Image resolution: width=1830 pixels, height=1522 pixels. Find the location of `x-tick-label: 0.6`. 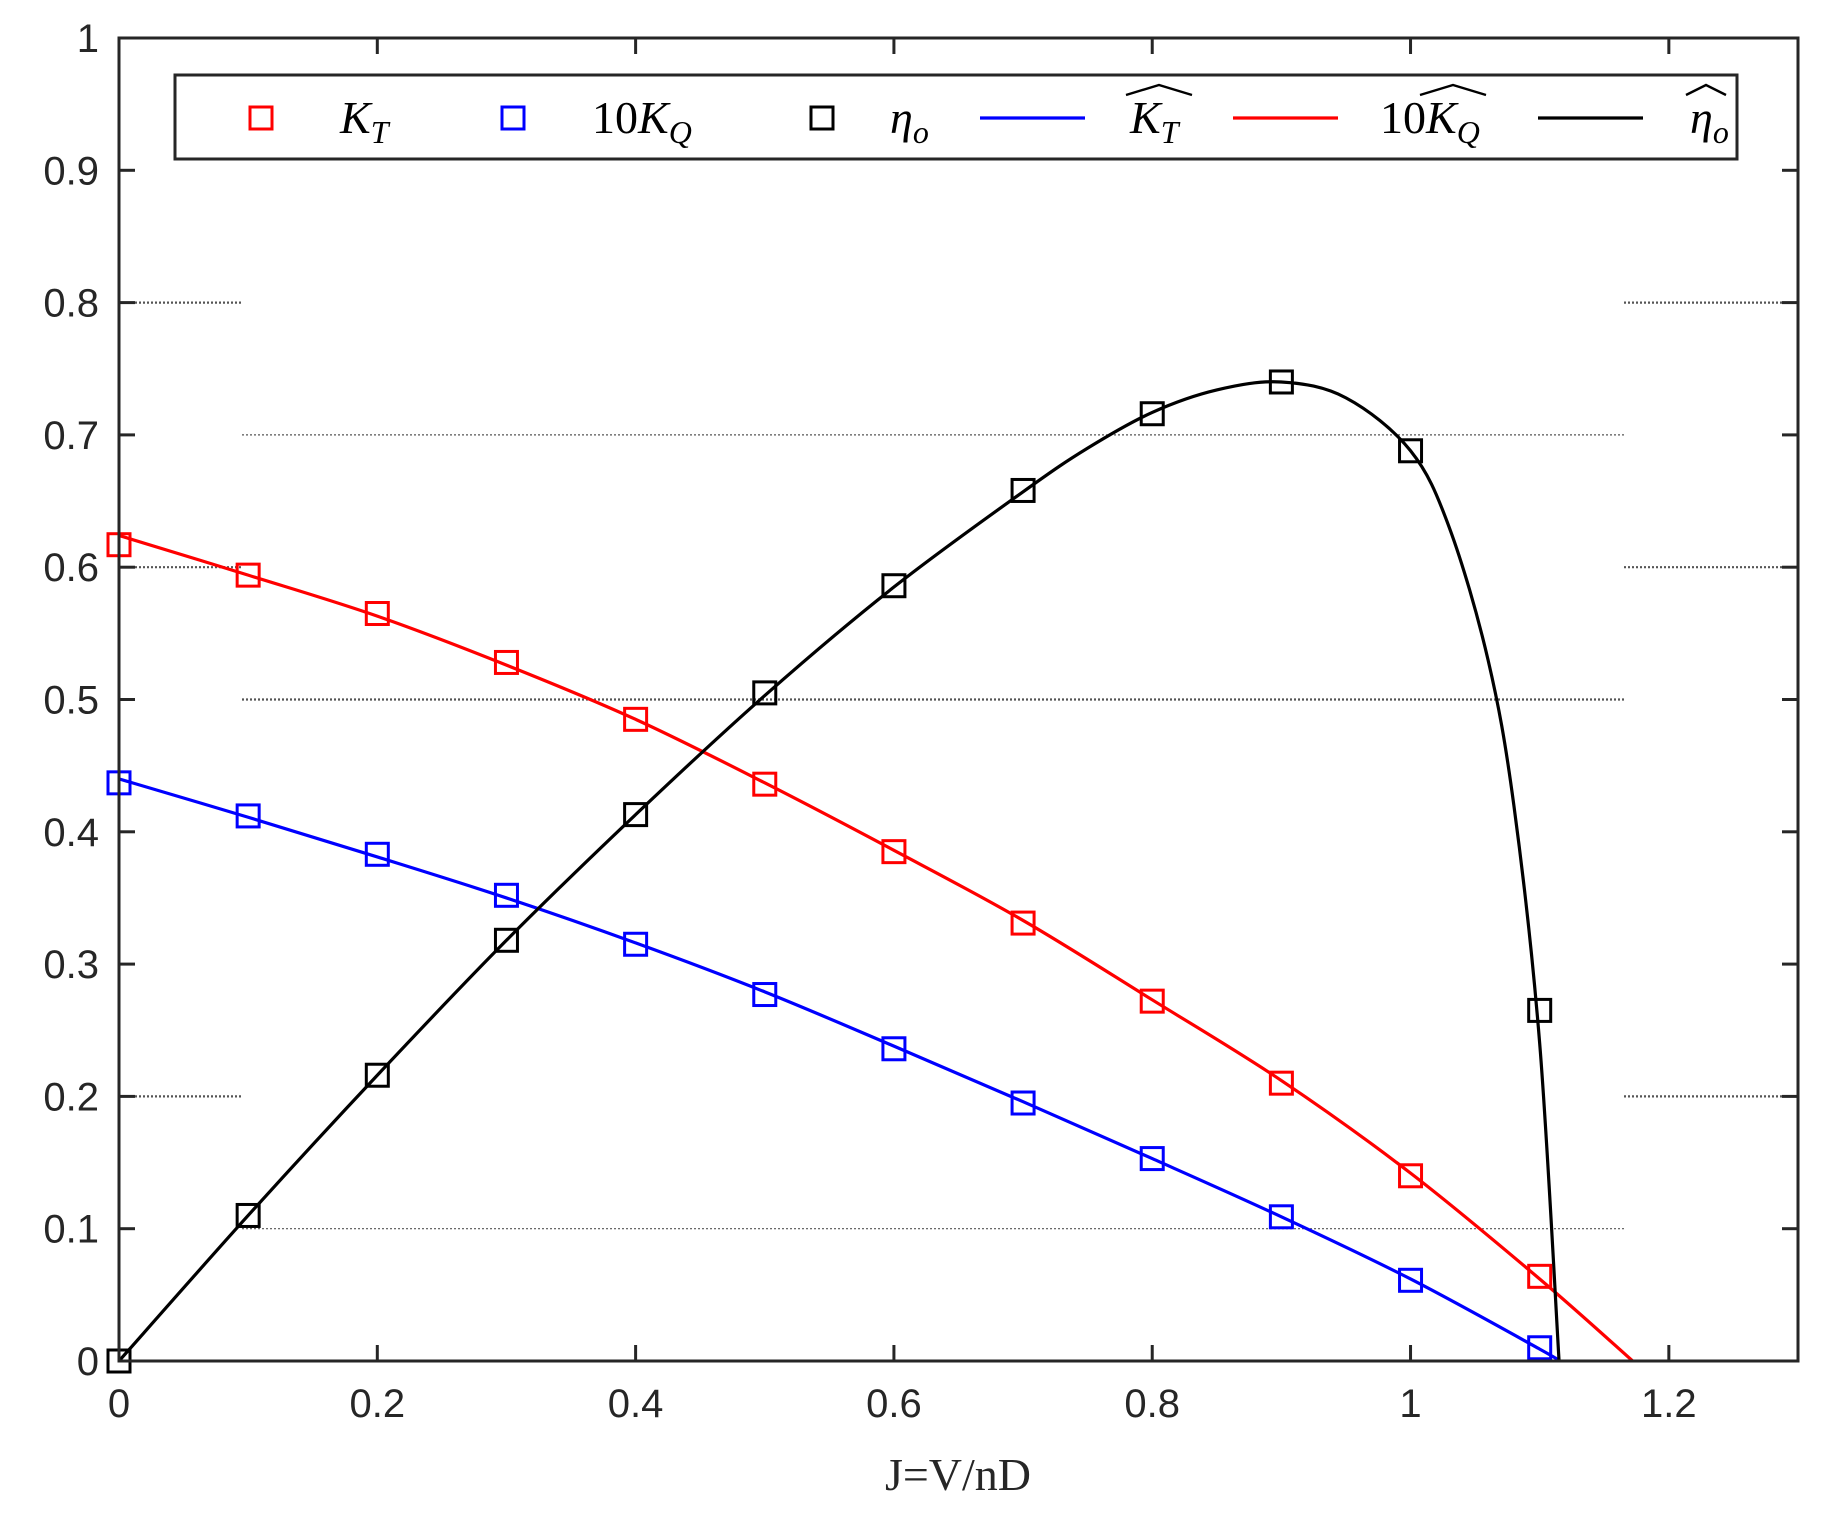

x-tick-label: 0.6 is located at coordinates (894, 1404).